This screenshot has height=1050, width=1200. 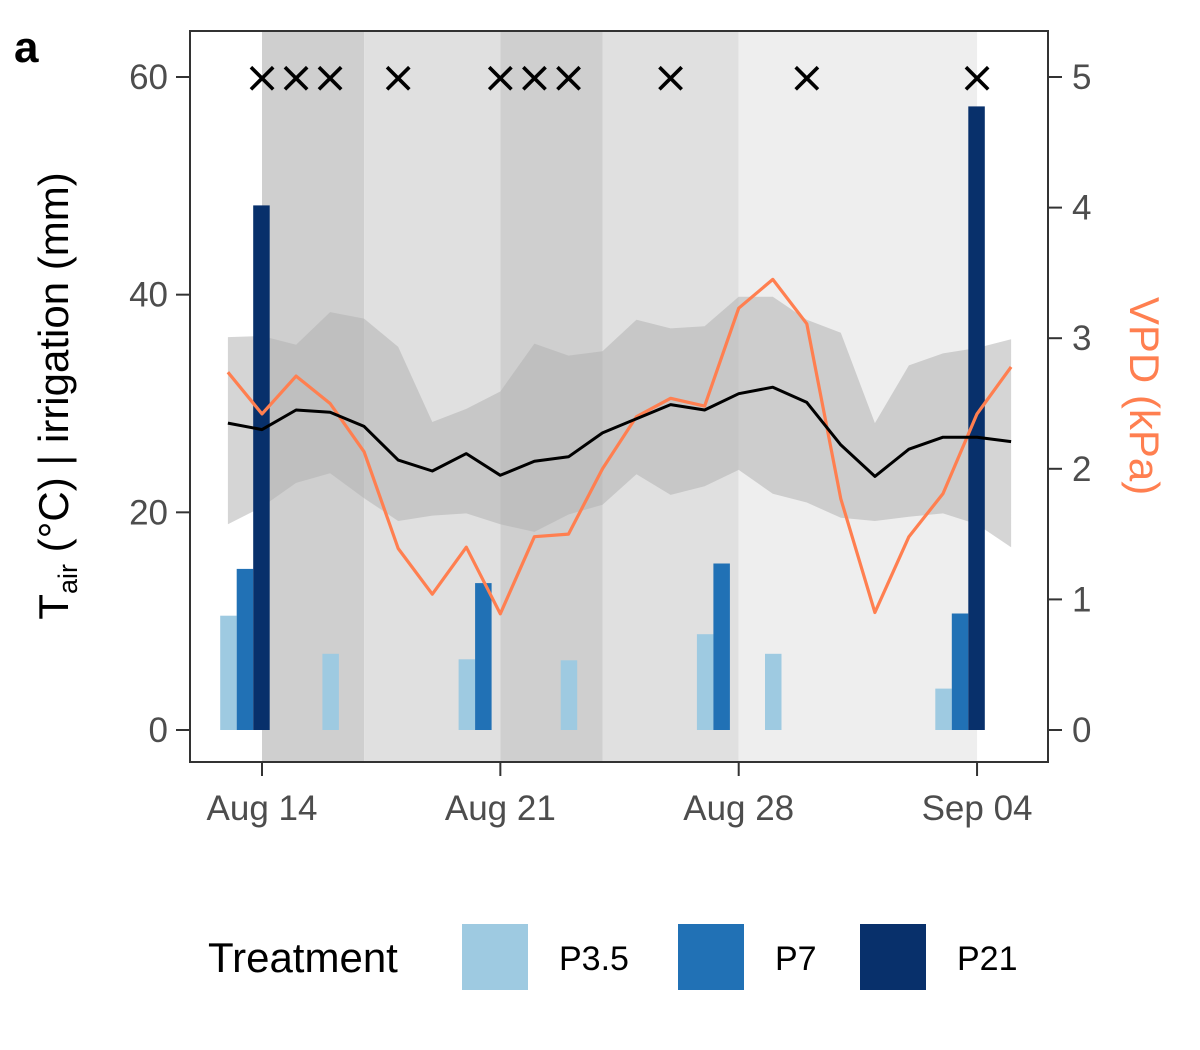 What do you see at coordinates (148, 295) in the screenshot?
I see `left-tick-label: 40` at bounding box center [148, 295].